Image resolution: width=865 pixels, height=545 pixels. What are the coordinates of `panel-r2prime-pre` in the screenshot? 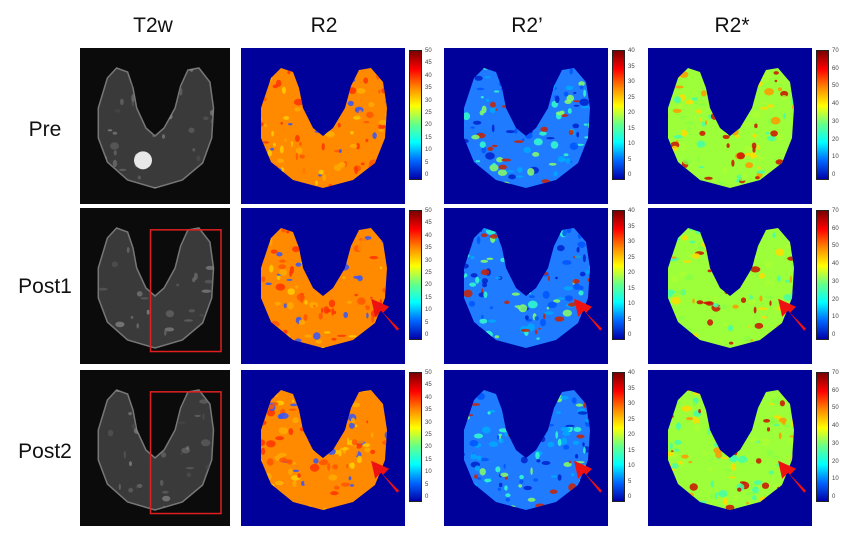 It's located at (526, 126).